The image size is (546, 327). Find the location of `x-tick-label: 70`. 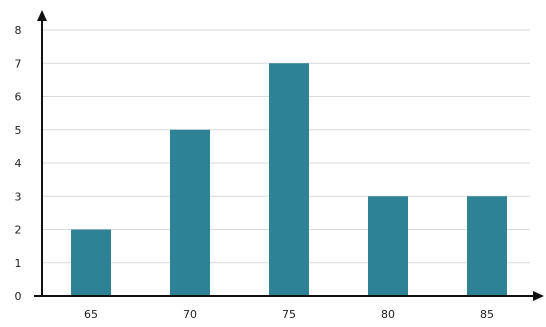

x-tick-label: 70 is located at coordinates (190, 314).